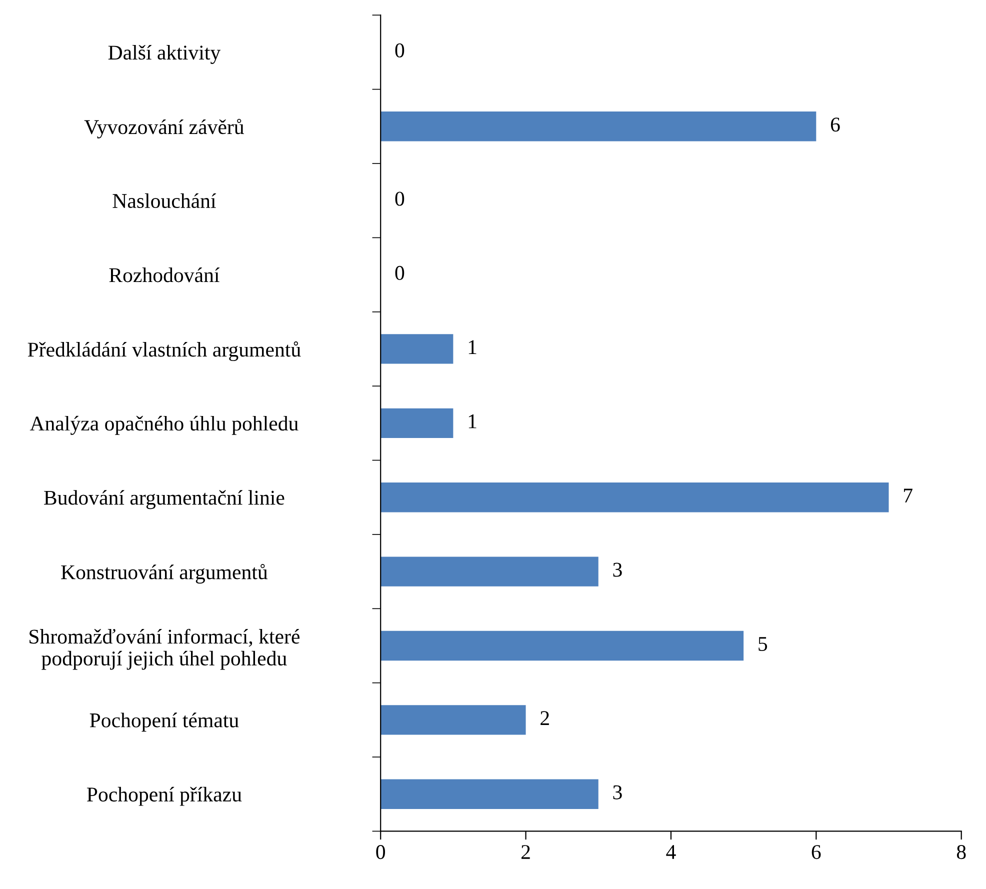 Image resolution: width=986 pixels, height=889 pixels. Describe the element at coordinates (381, 852) in the screenshot. I see `x-tick-label: 0` at that location.